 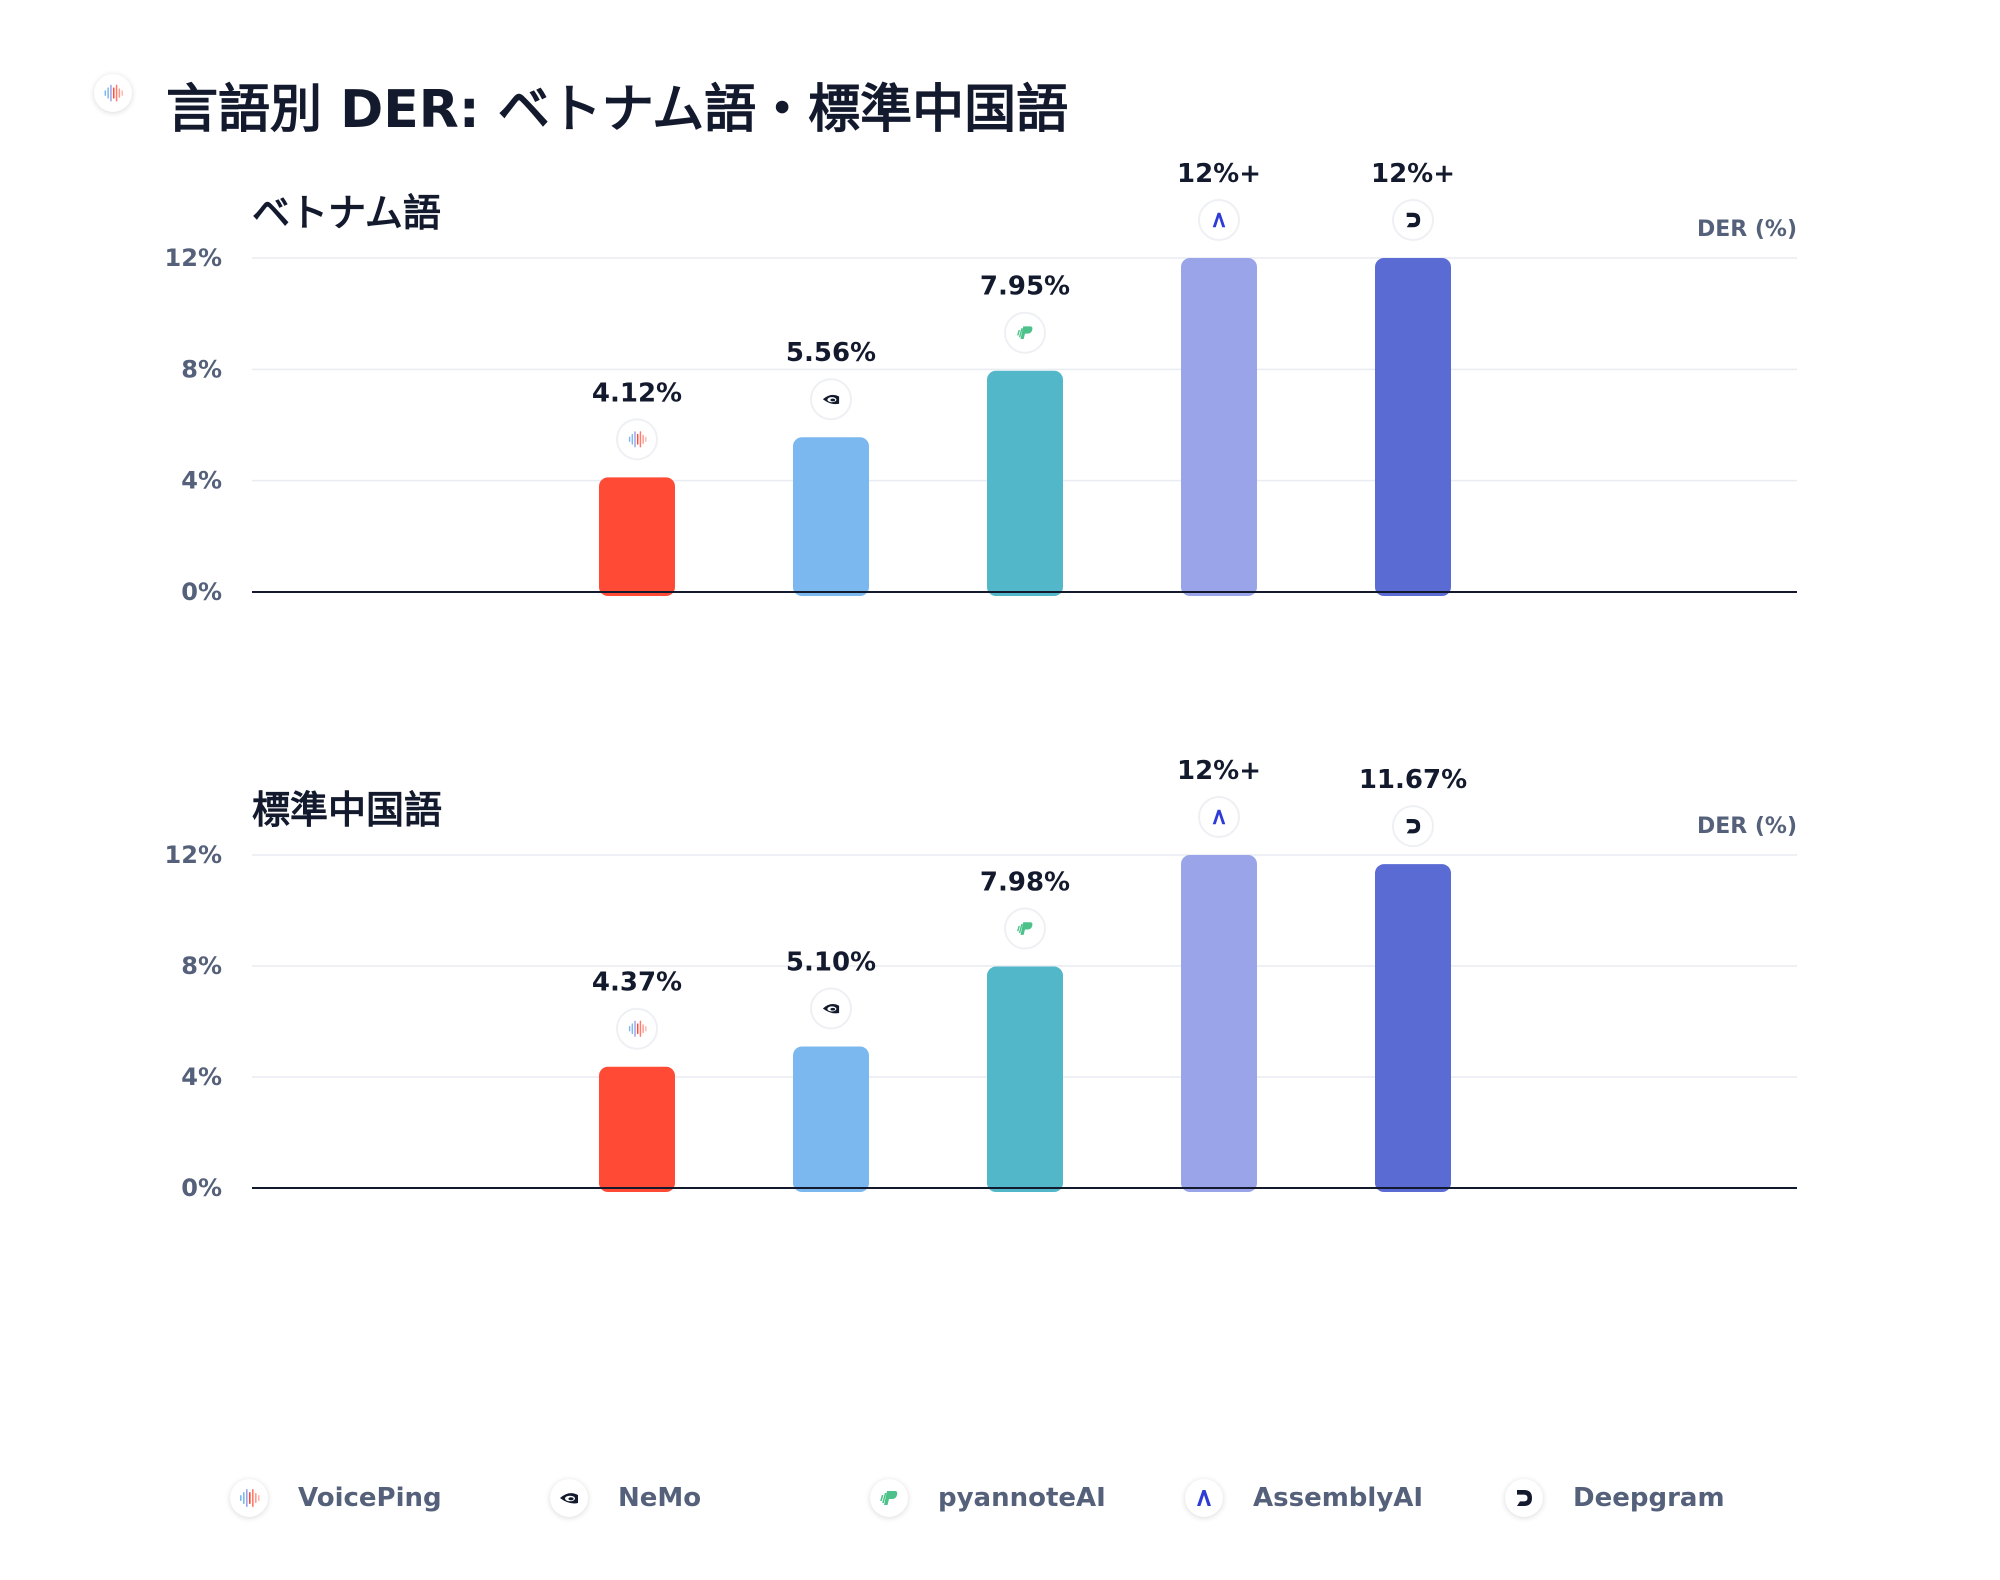 I want to click on legend-item-deepgram: Deepgram, so click(x=1615, y=1498).